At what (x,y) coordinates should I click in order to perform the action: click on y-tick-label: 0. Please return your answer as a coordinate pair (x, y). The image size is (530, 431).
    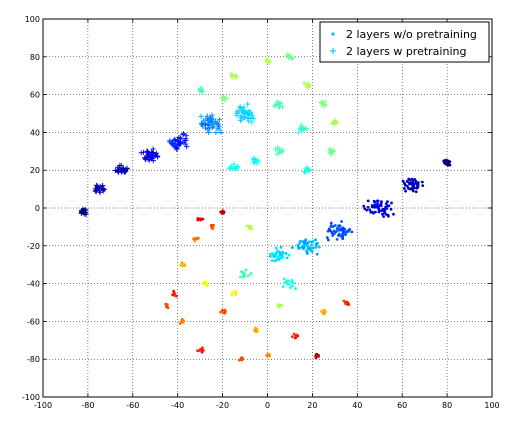
    Looking at the image, I should click on (37, 208).